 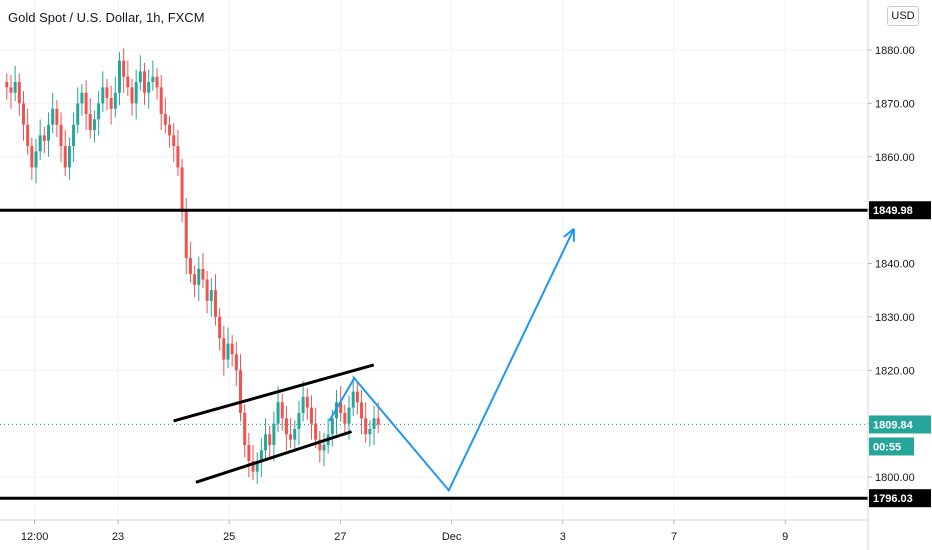 I want to click on y-tick-label: 1800.00, so click(x=895, y=478).